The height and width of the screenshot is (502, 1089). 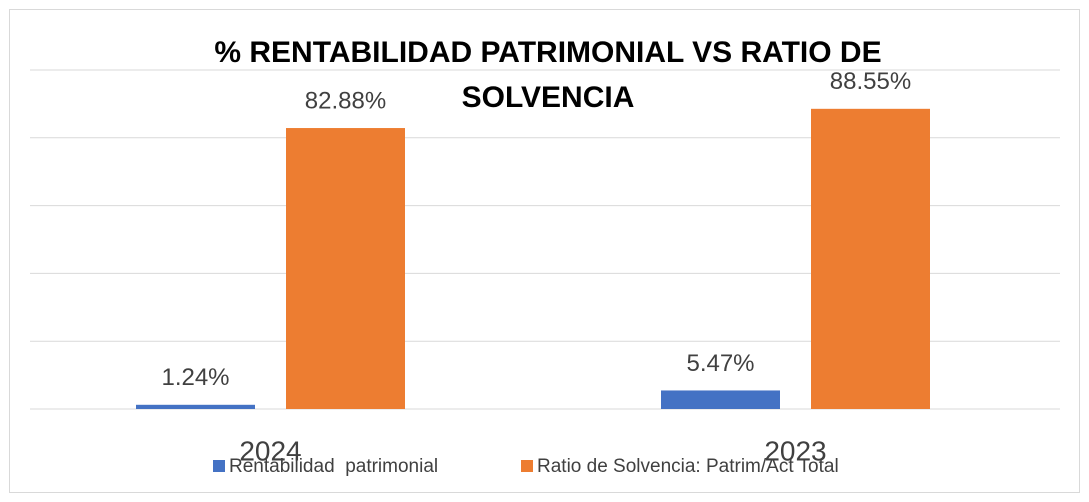 What do you see at coordinates (720, 363) in the screenshot?
I see `data-label: 5.47%` at bounding box center [720, 363].